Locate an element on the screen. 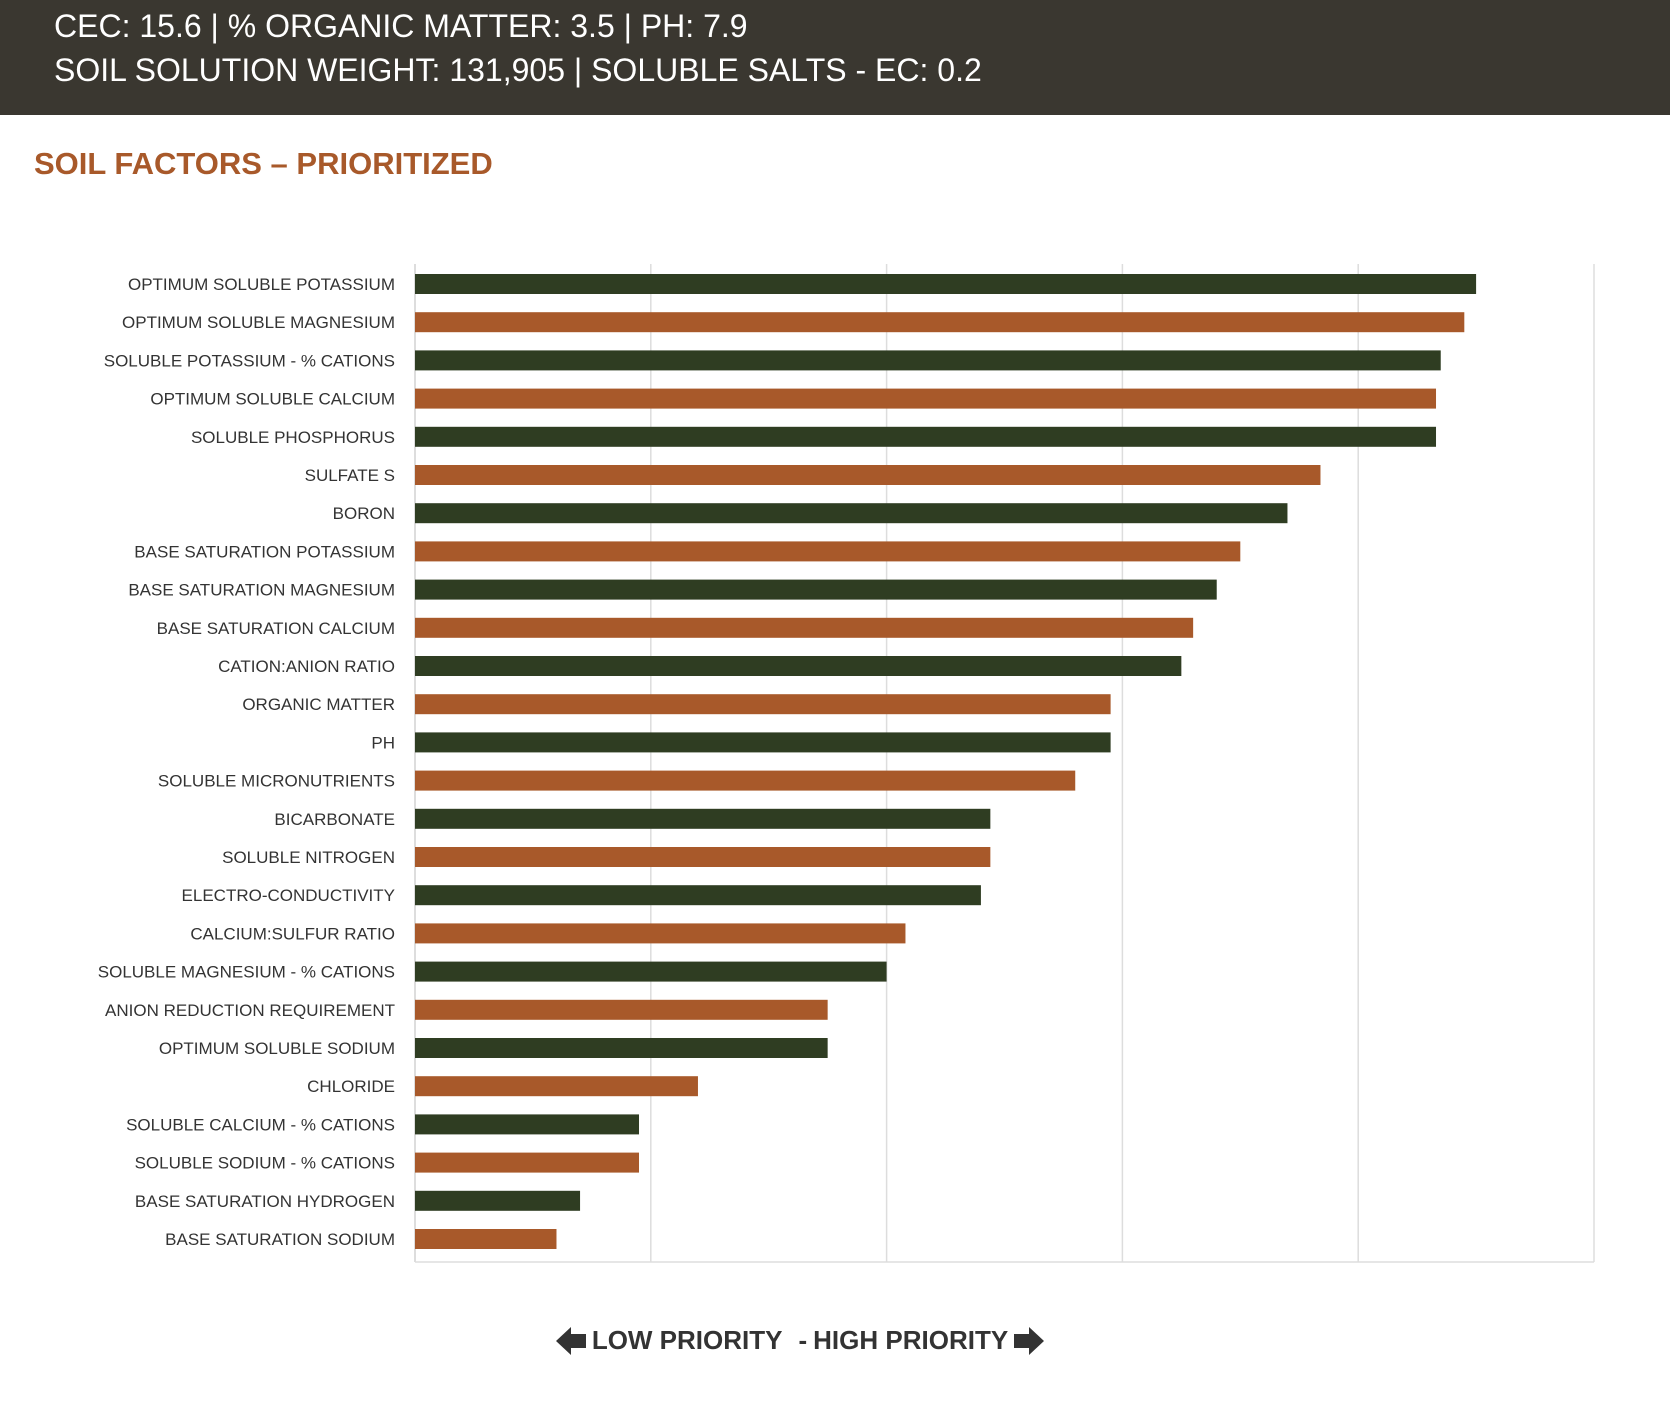 The image size is (1670, 1428). category-label: SOLUBLE POTASSIUM - % CATIONS is located at coordinates (249, 360).